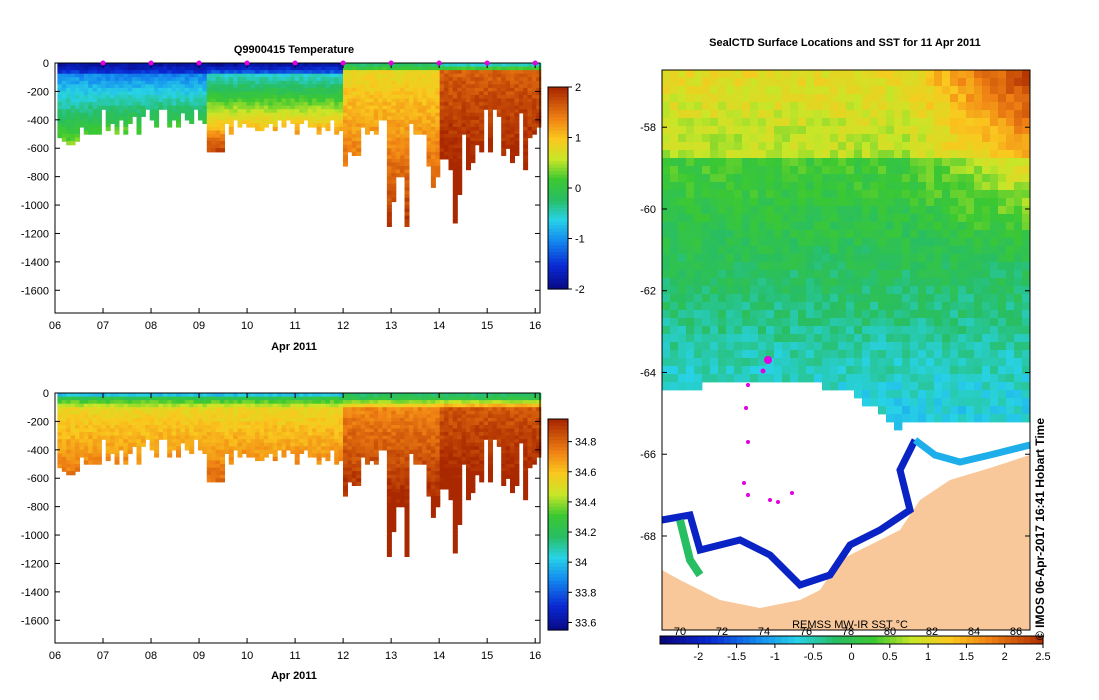 This screenshot has height=700, width=1099. What do you see at coordinates (578, 189) in the screenshot?
I see `colorbar-tick-label: 0` at bounding box center [578, 189].